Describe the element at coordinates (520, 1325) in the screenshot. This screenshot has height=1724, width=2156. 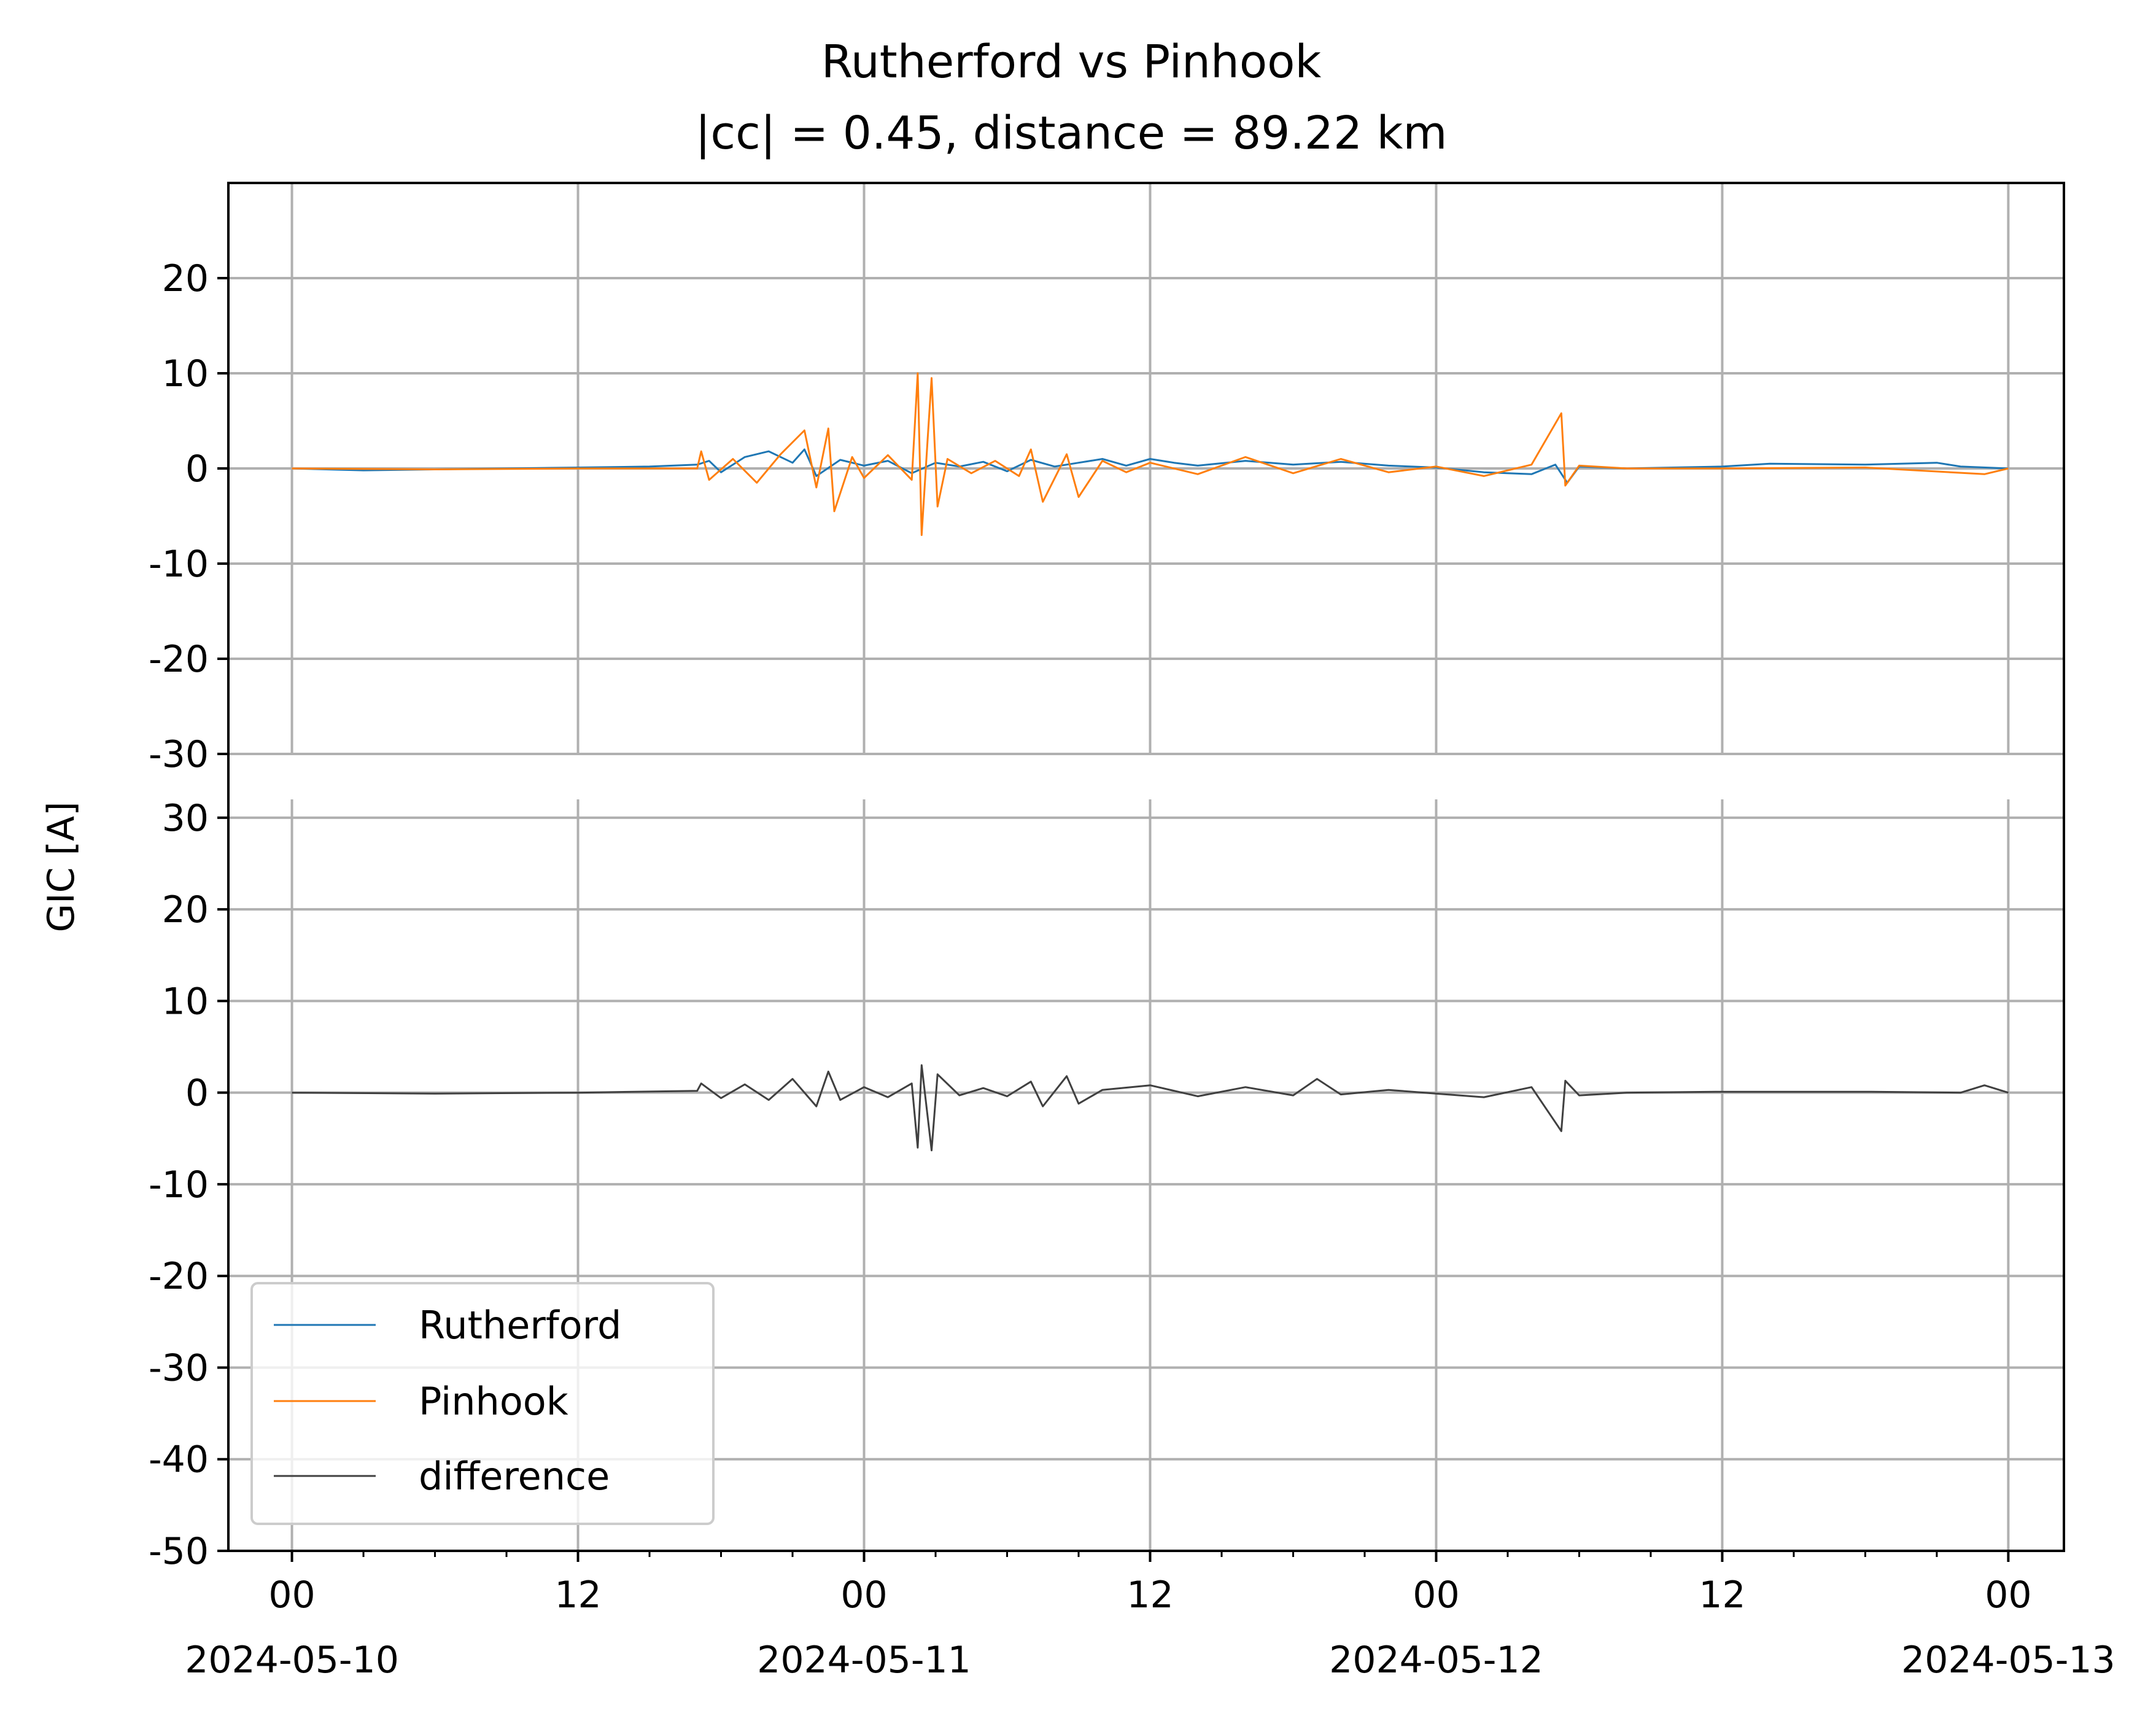
I see `legend-label-rutherford: Rutherford` at that location.